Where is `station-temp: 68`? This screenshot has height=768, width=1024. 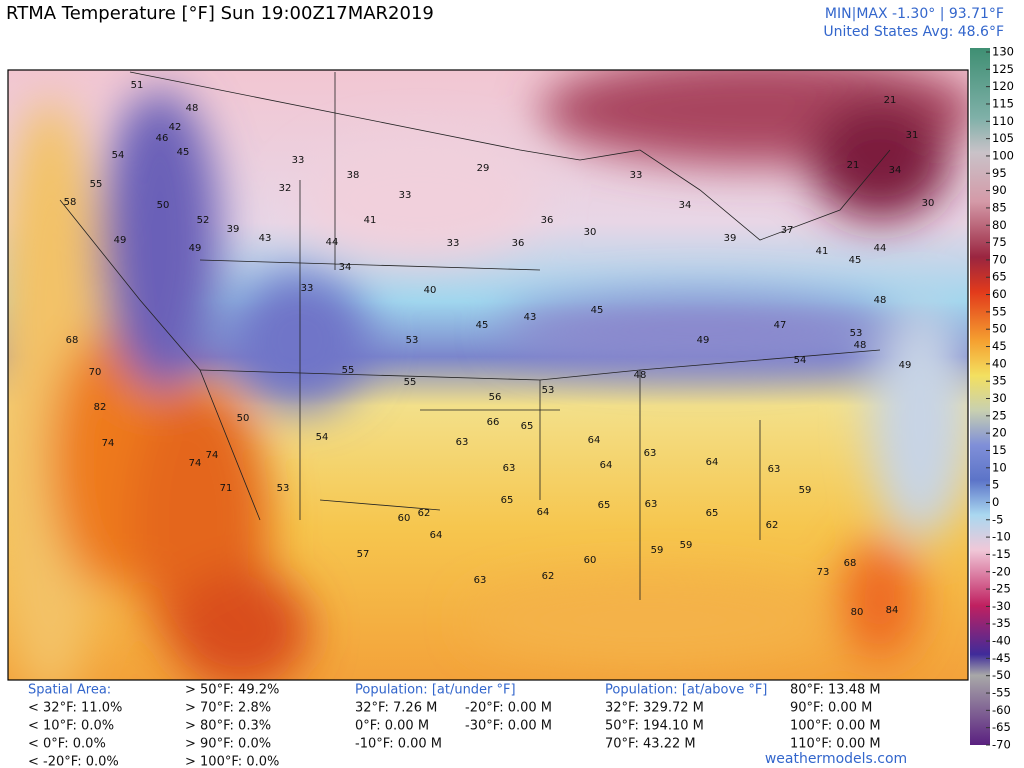 station-temp: 68 is located at coordinates (850, 563).